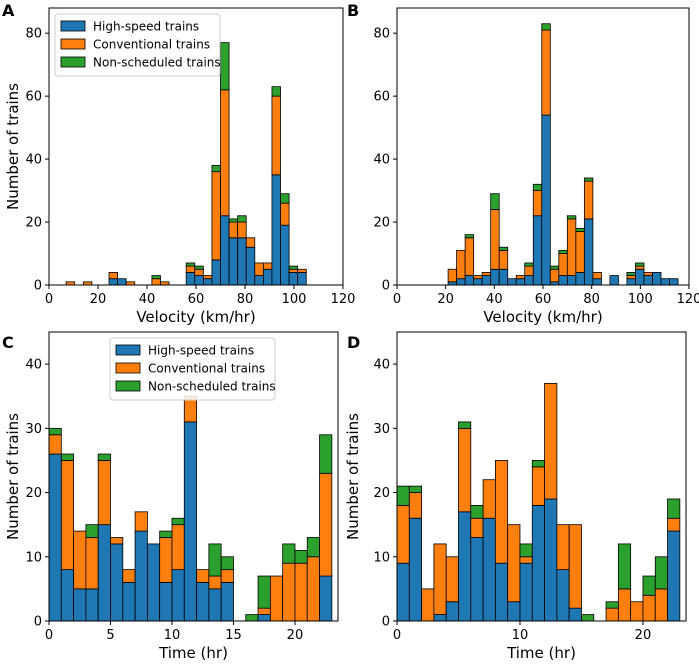 Image resolution: width=699 pixels, height=666 pixels. Describe the element at coordinates (381, 97) in the screenshot. I see `y-tick-label: 60` at that location.